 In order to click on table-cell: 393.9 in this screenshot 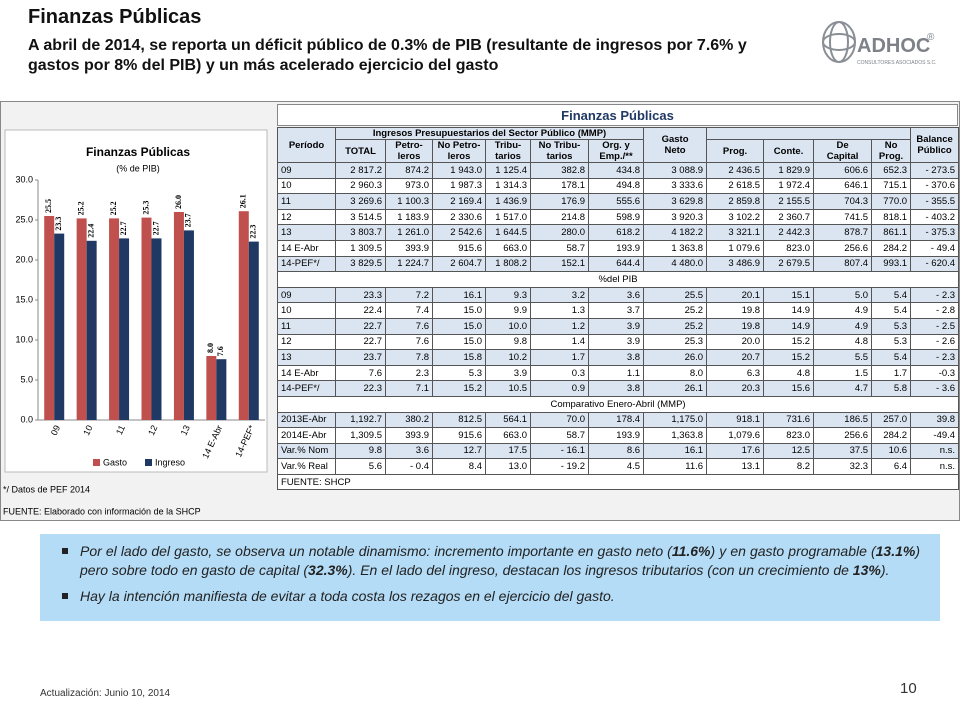, I will do `click(409, 248)`.